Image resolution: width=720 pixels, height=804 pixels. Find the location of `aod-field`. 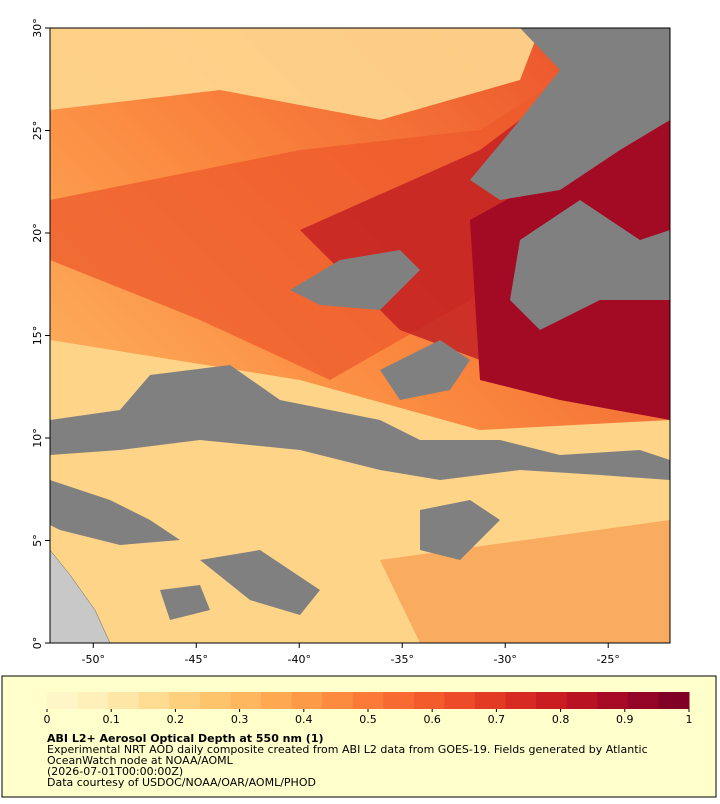

aod-field is located at coordinates (295, 74).